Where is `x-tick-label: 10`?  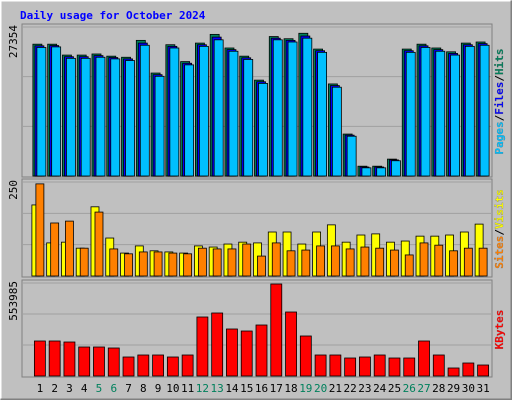 x-tick-label: 10 is located at coordinates (172, 388).